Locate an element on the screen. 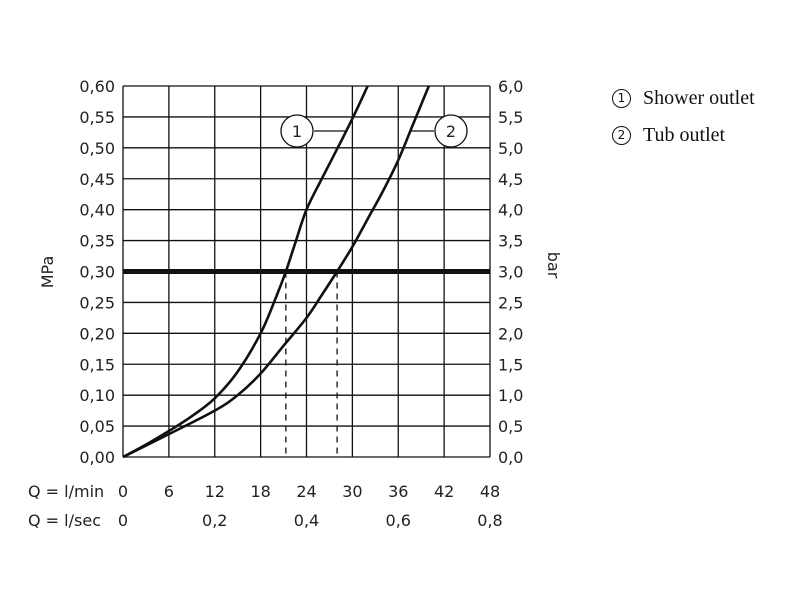 Image resolution: width=800 pixels, height=600 pixels. y-right-tick-label: 4,5 is located at coordinates (510, 179).